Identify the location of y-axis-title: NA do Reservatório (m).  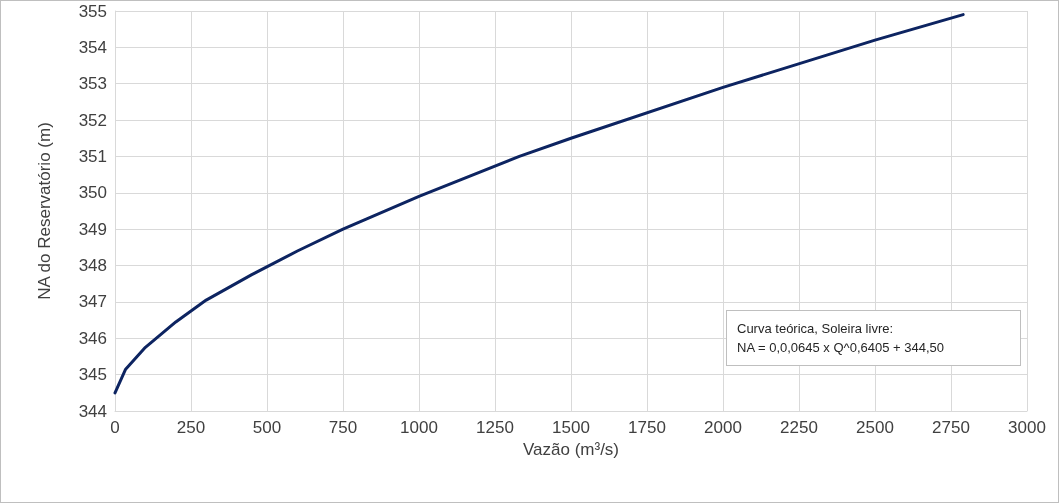
(44, 211).